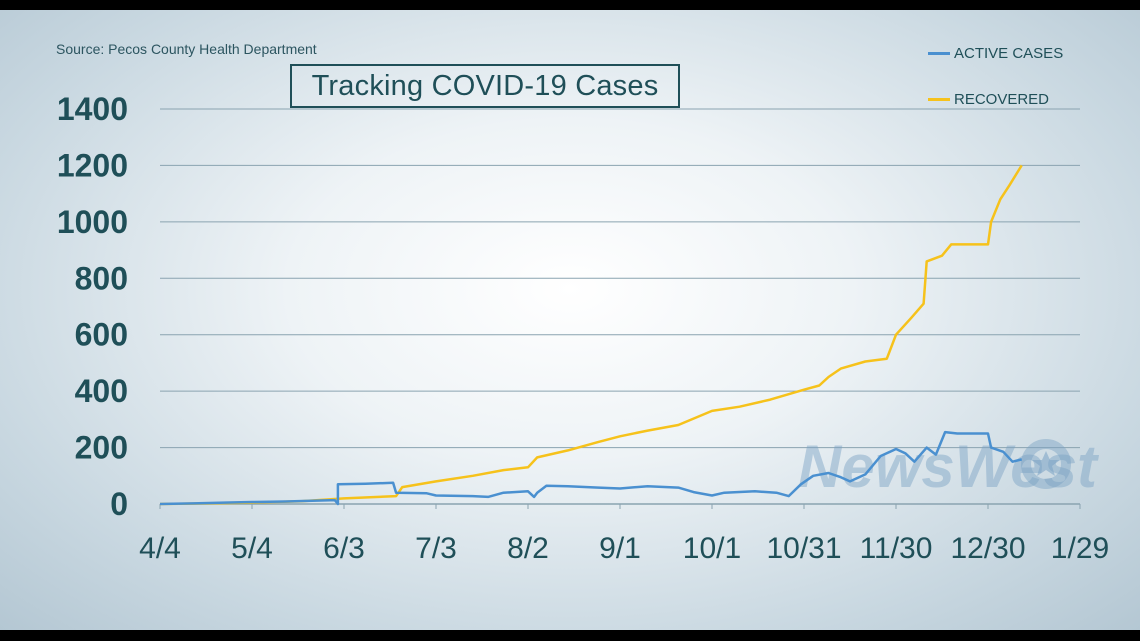 Image resolution: width=1140 pixels, height=641 pixels. I want to click on y-tick-label: 600, so click(101, 335).